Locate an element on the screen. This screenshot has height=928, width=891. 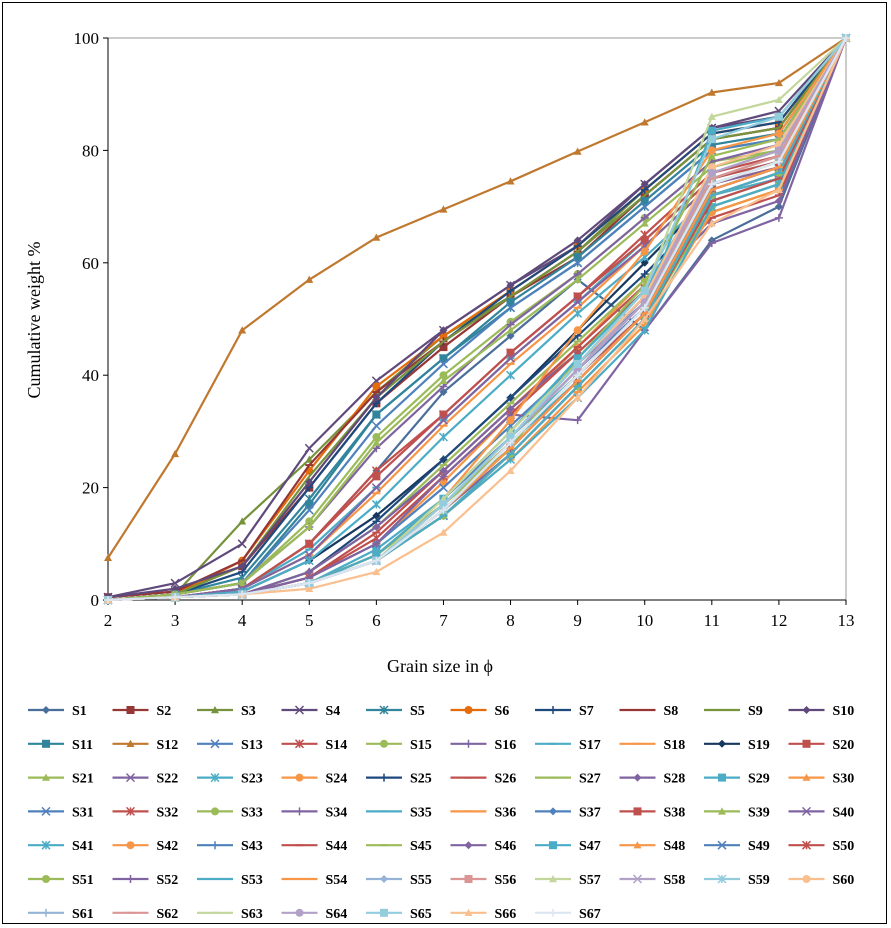
legend-item-s19: S19 is located at coordinates (737, 745).